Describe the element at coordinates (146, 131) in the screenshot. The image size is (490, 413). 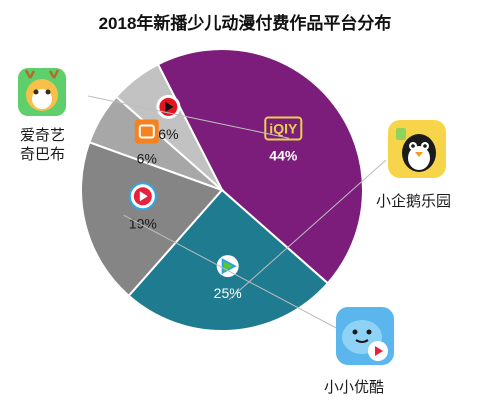
I see `mango-tv-icon` at that location.